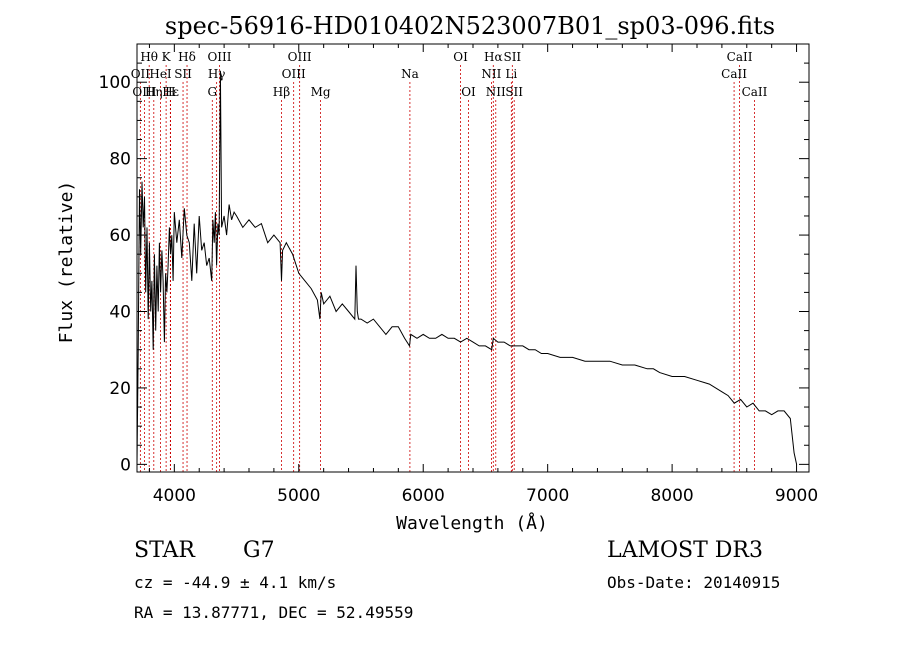 This screenshot has width=900, height=649. Describe the element at coordinates (160, 74) in the screenshot. I see `line-label: HeI` at that location.